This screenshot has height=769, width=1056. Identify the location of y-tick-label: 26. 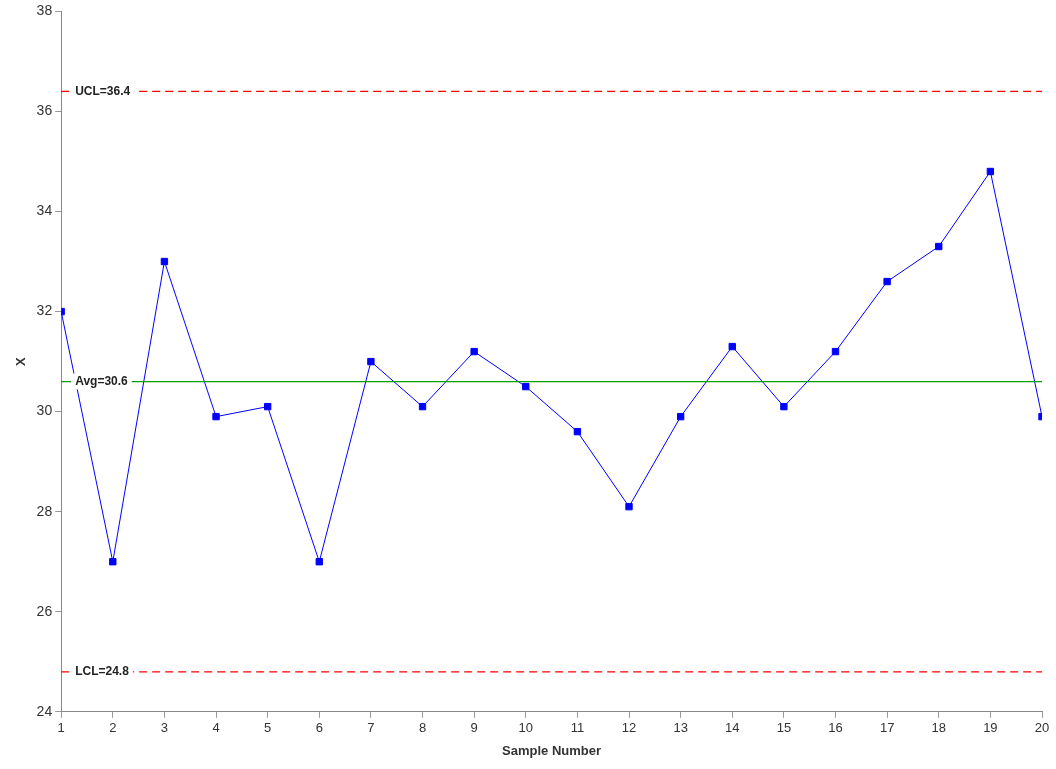
(44, 610).